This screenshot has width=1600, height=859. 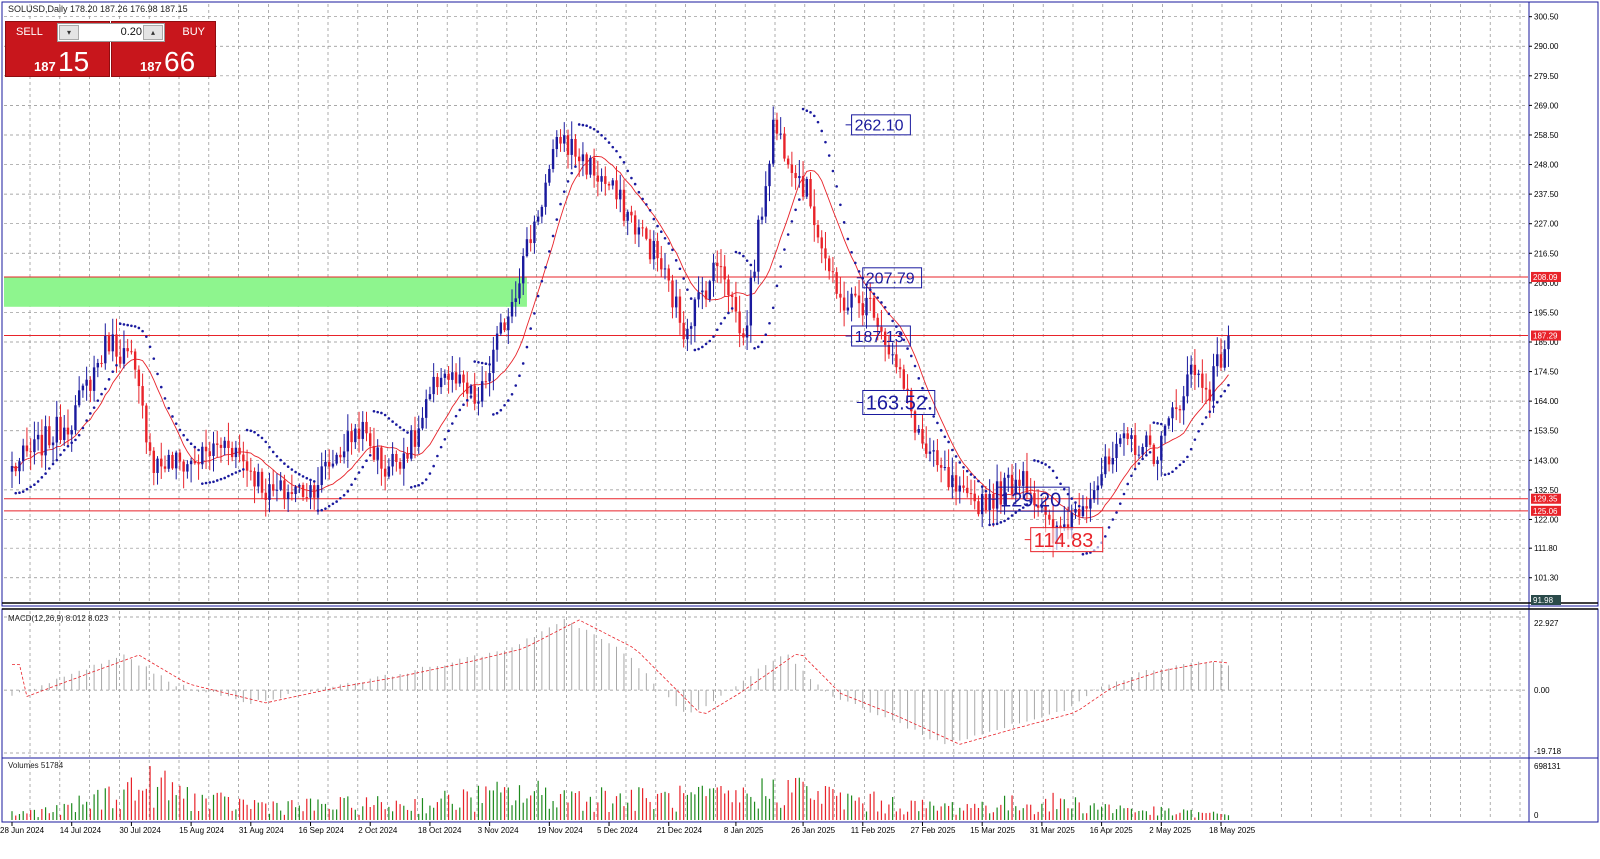 What do you see at coordinates (1546, 401) in the screenshot?
I see `y-tick-label: 164.00` at bounding box center [1546, 401].